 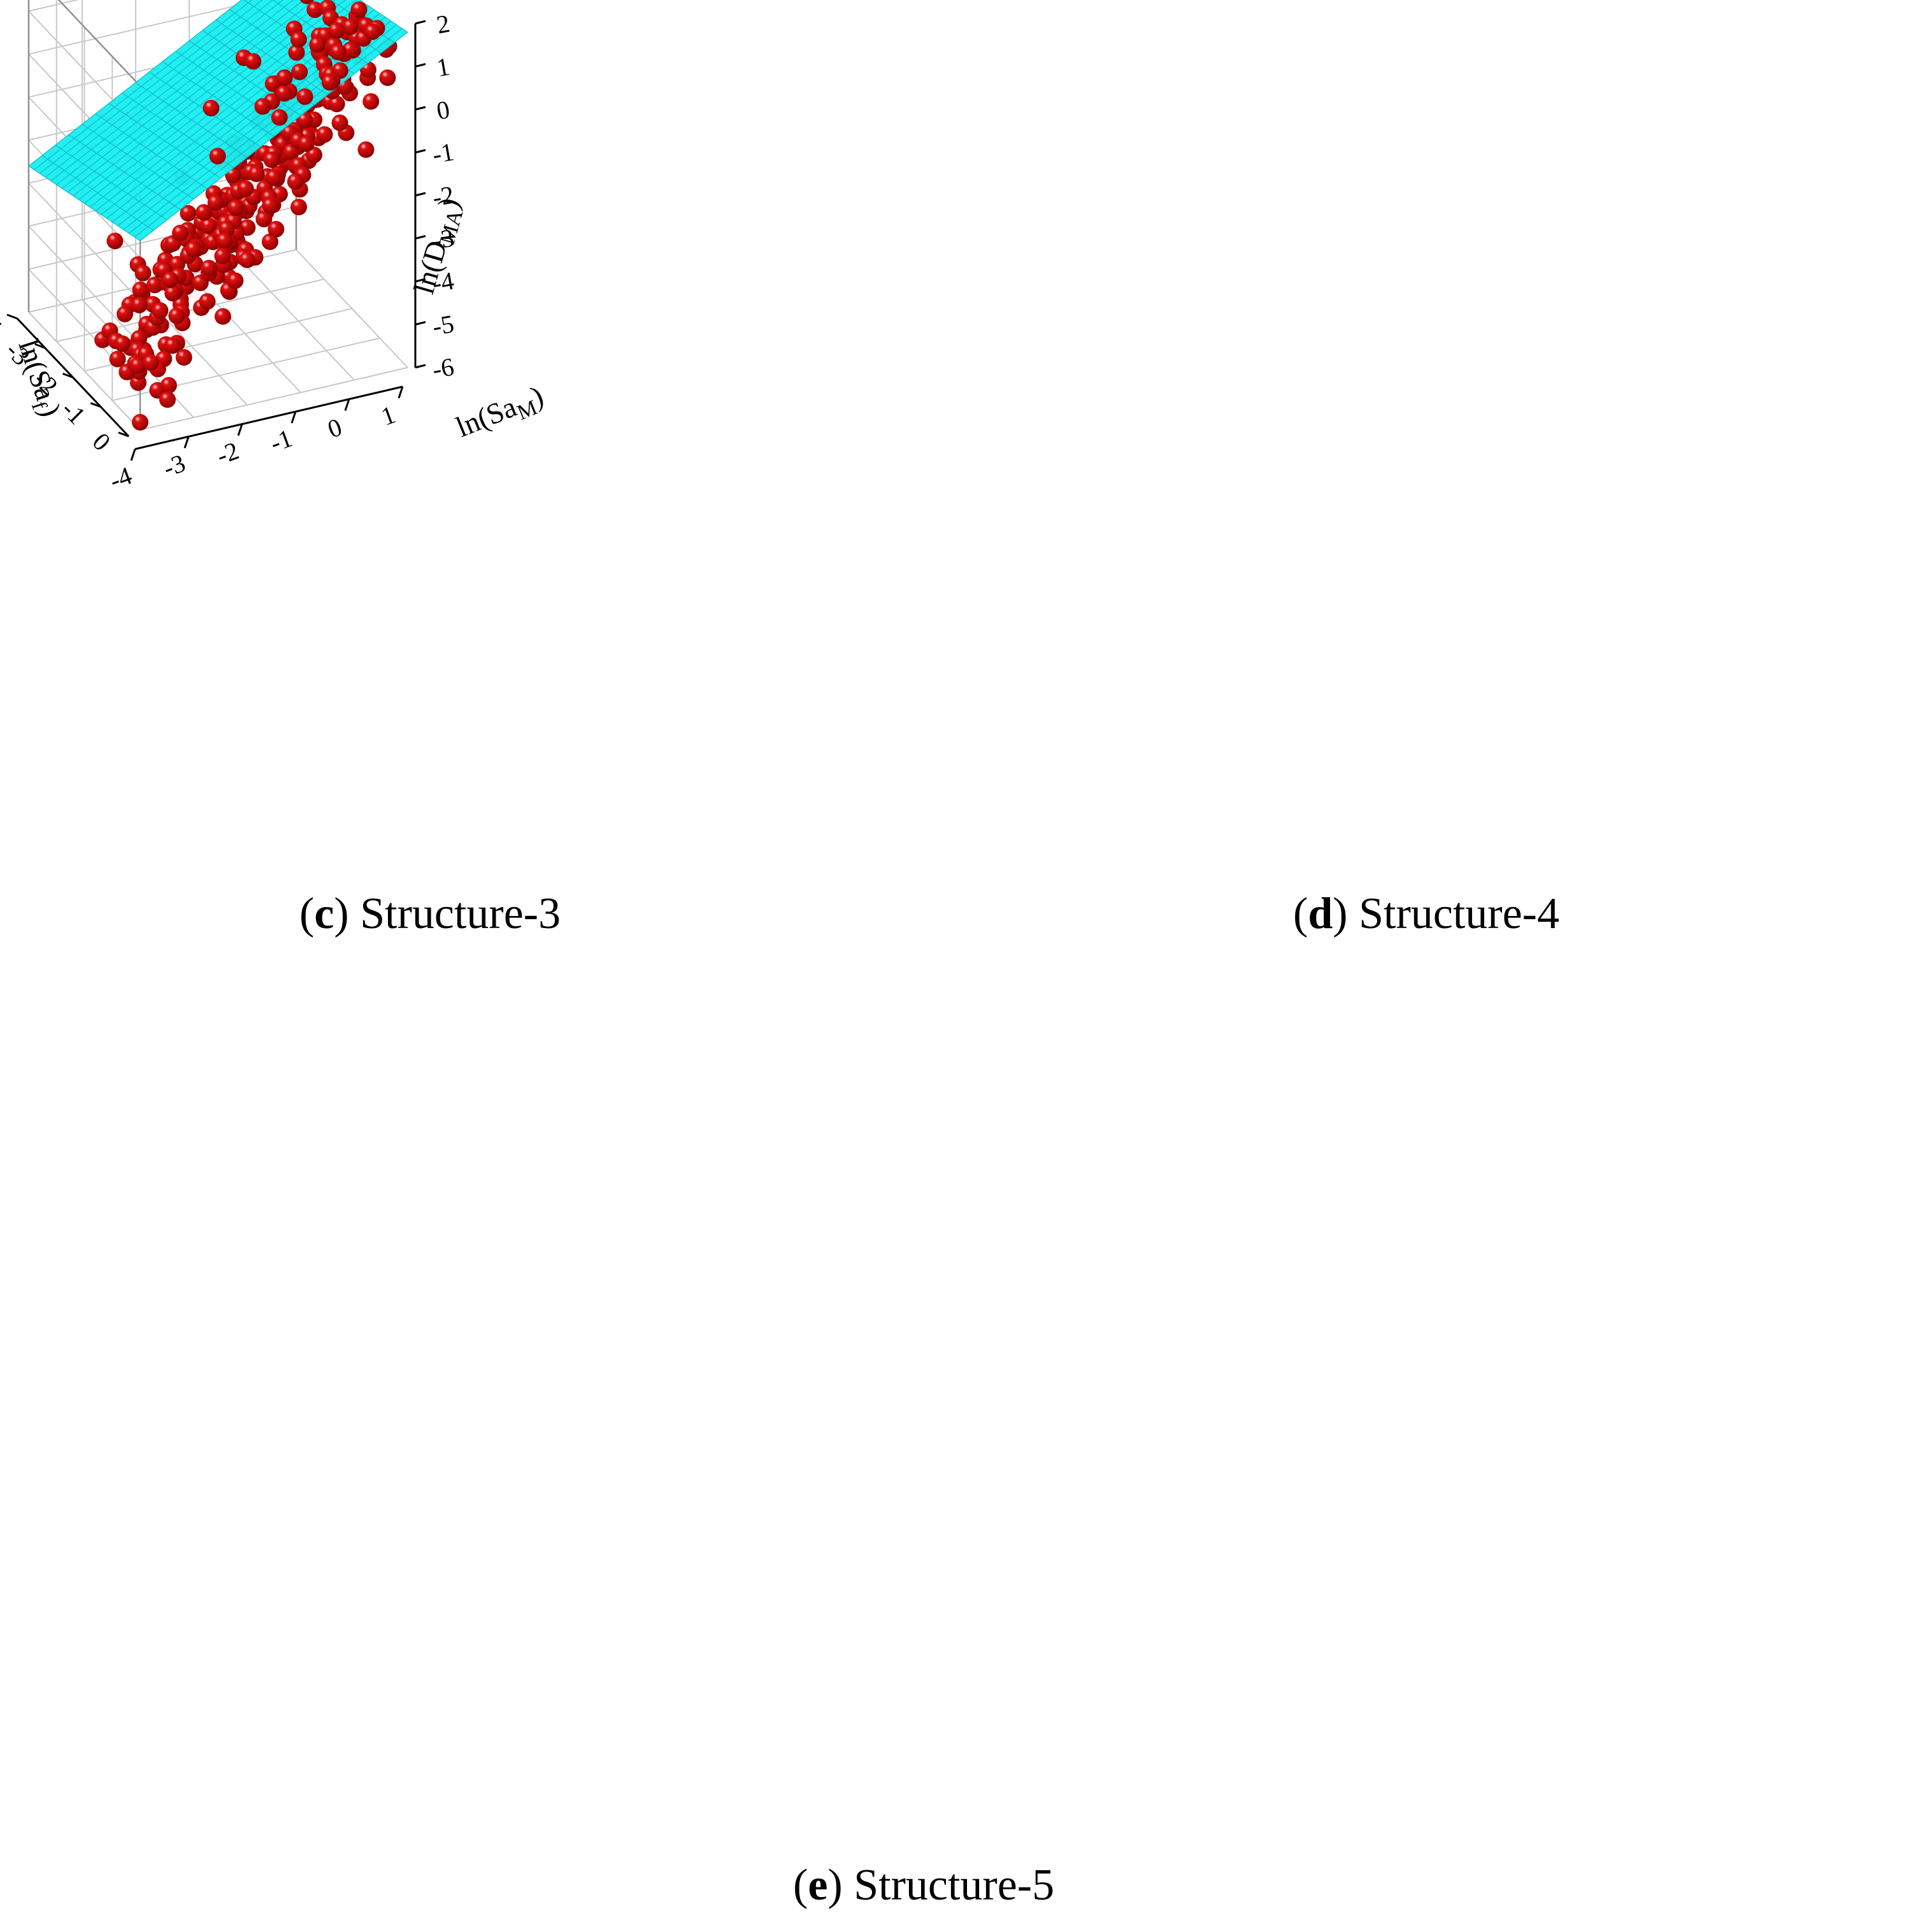 What do you see at coordinates (443, 67) in the screenshot?
I see `z-tick-label: 1` at bounding box center [443, 67].